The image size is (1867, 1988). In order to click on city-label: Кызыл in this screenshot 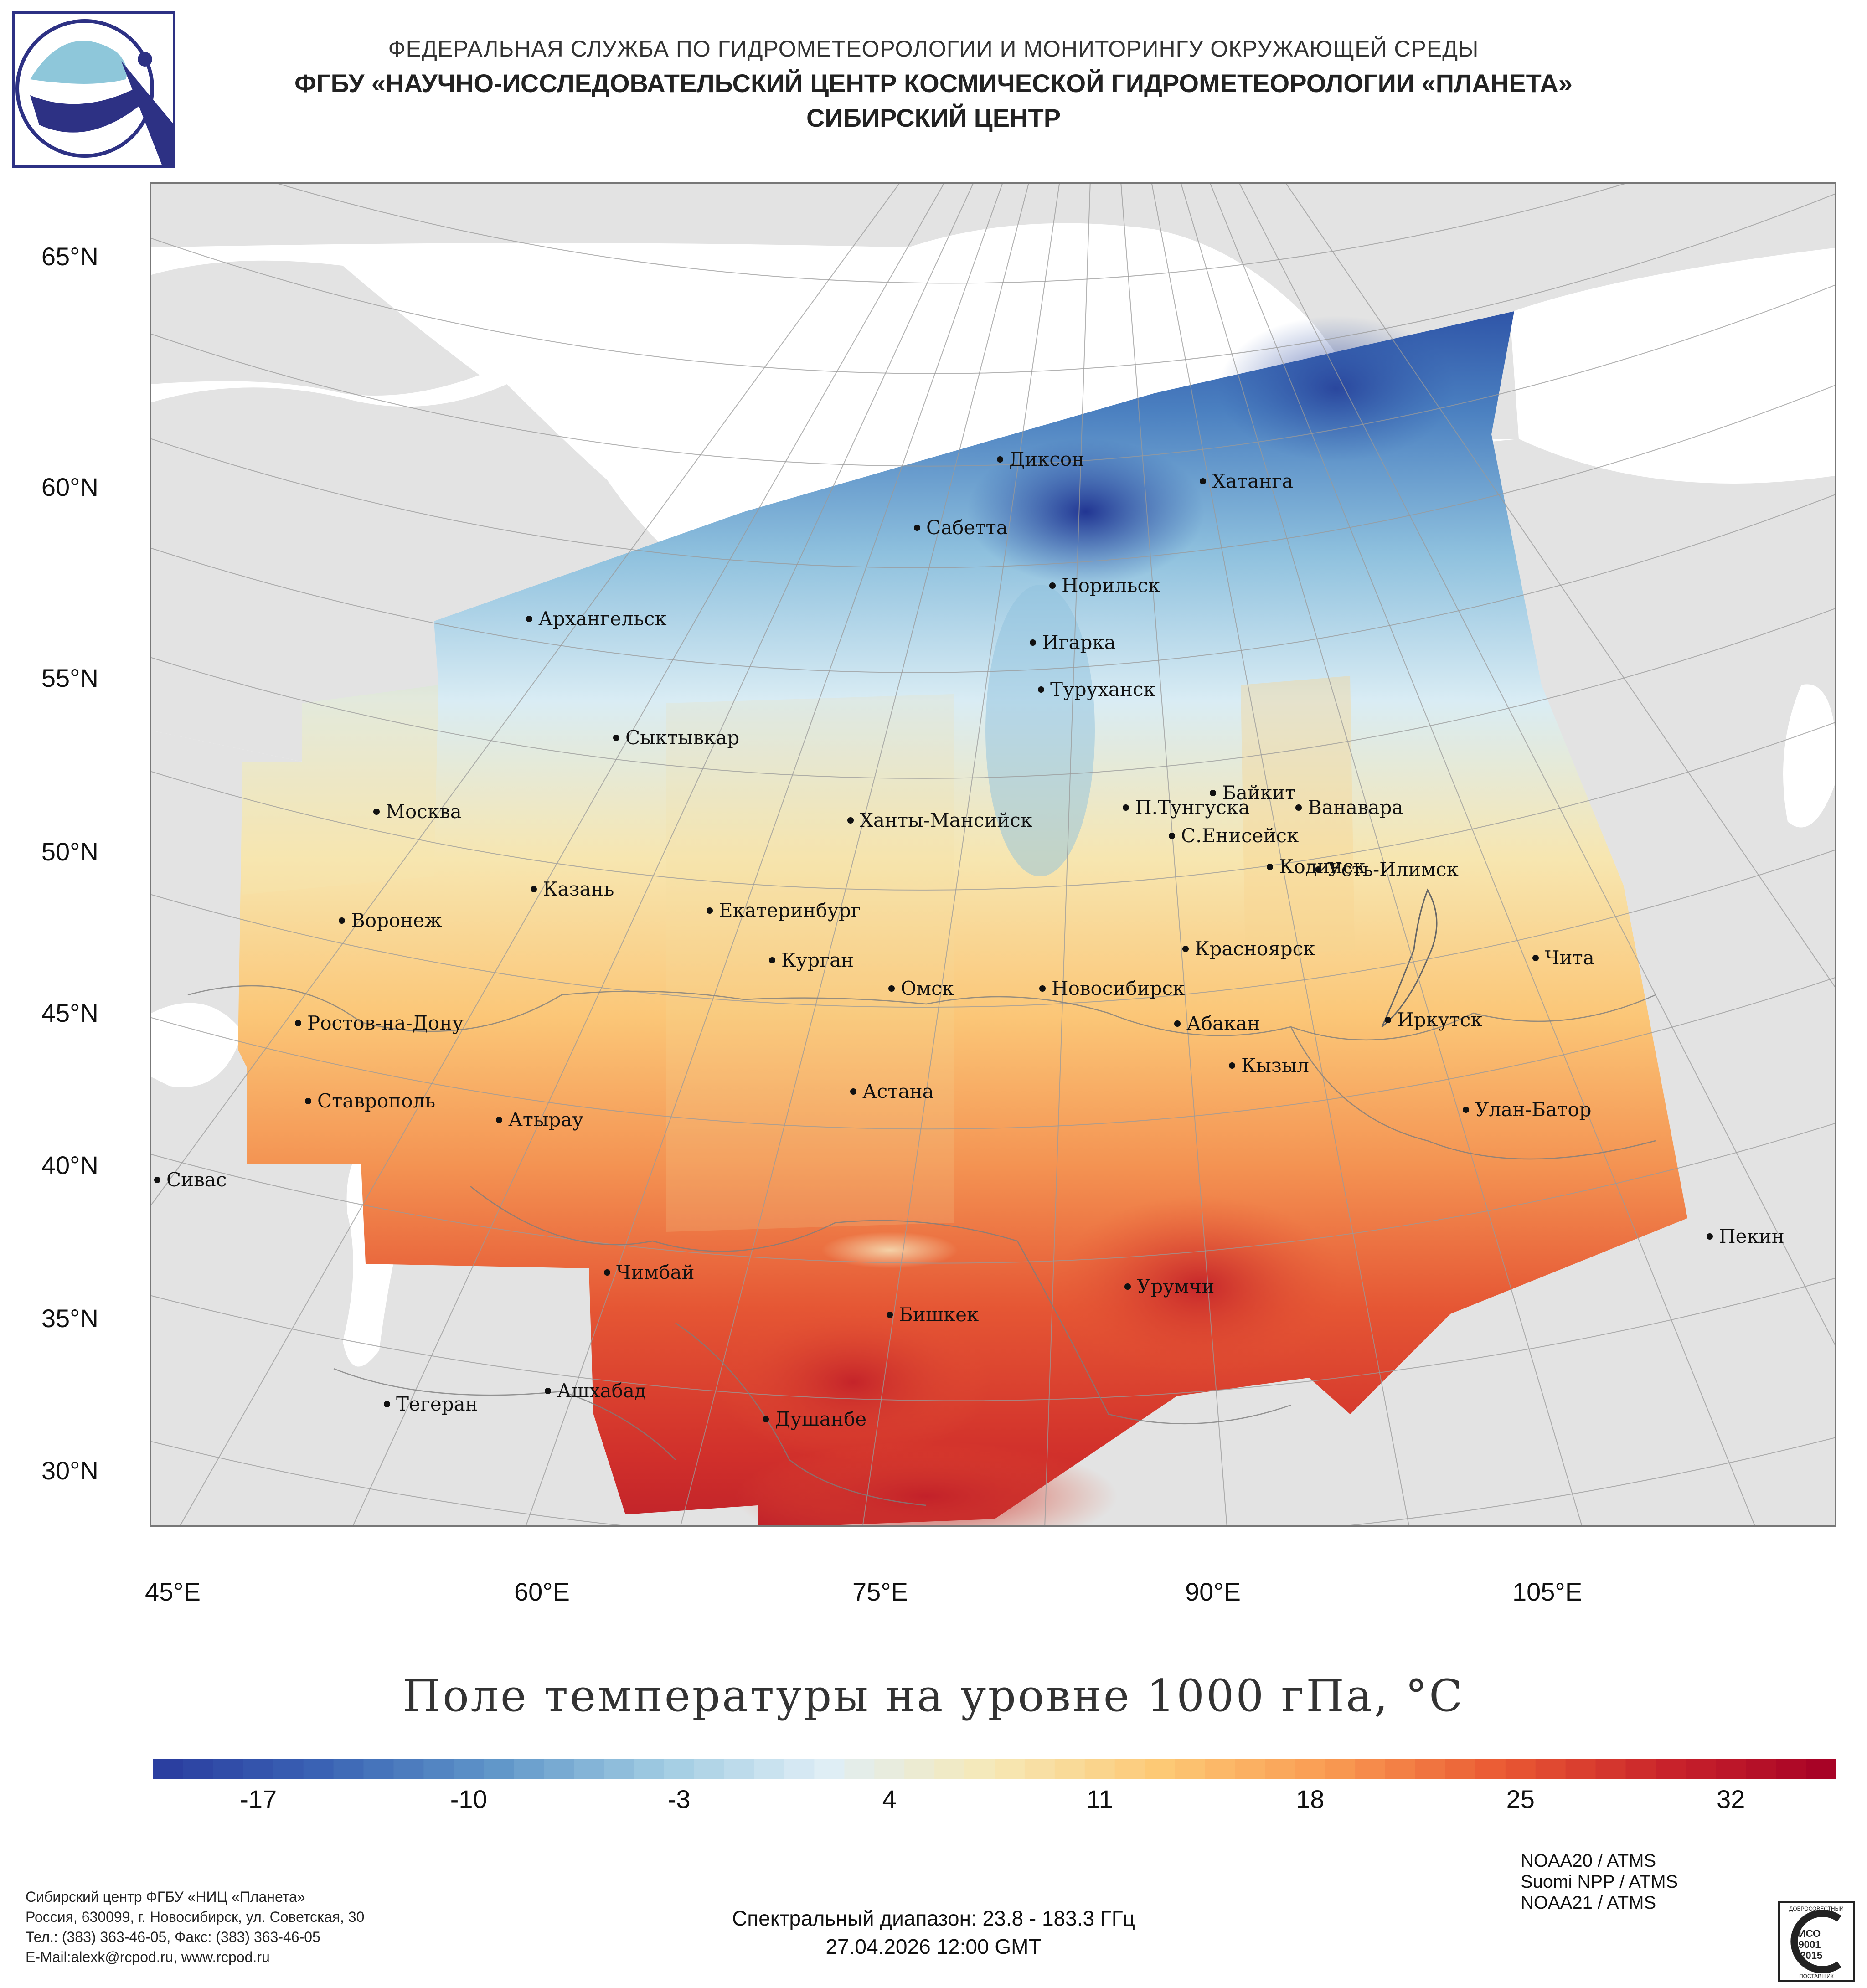, I will do `click(1275, 1065)`.